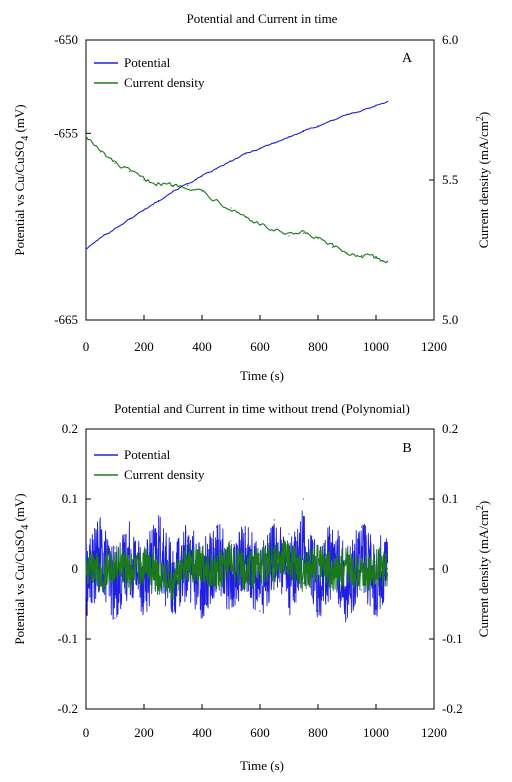 This screenshot has height=782, width=512. I want to click on y-left-label-subscript: 4, so click(25, 527).